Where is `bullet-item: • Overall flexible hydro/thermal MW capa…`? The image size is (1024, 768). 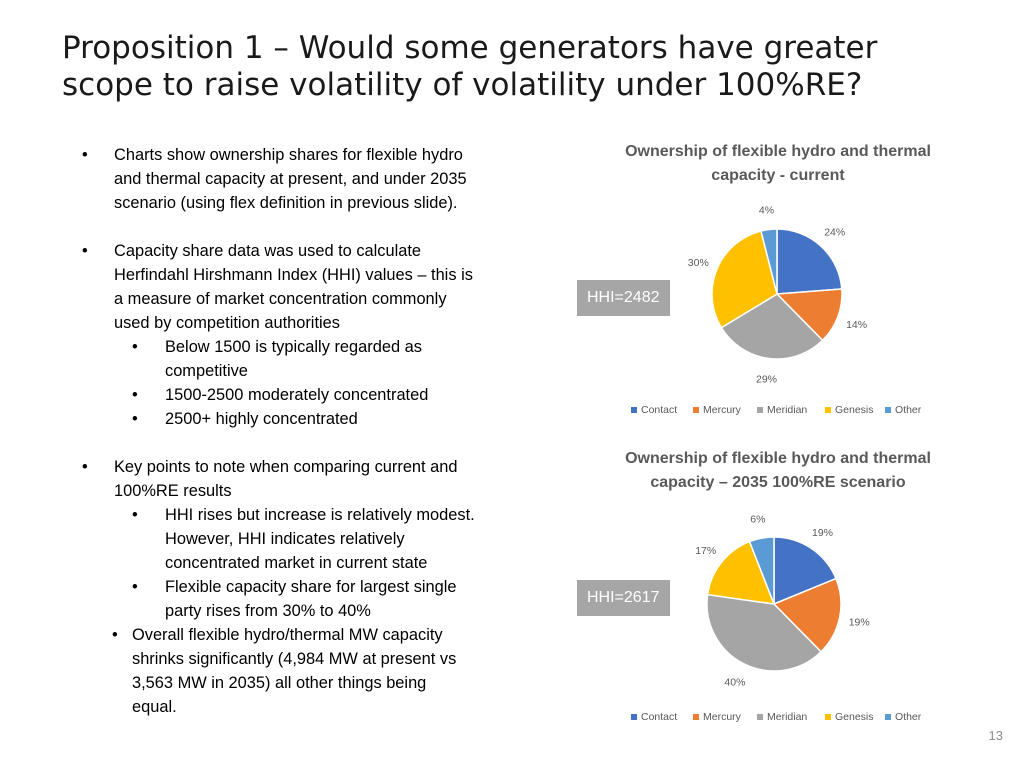 bullet-item: • Overall flexible hydro/thermal MW capa… is located at coordinates (305, 671).